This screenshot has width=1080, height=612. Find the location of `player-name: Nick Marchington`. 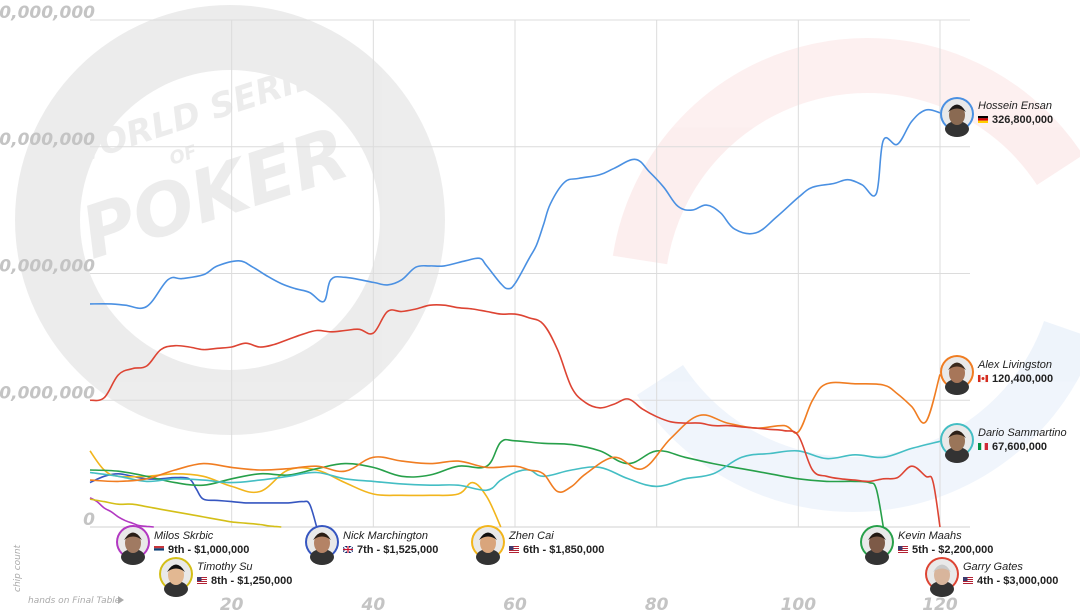

player-name: Nick Marchington is located at coordinates (385, 536).